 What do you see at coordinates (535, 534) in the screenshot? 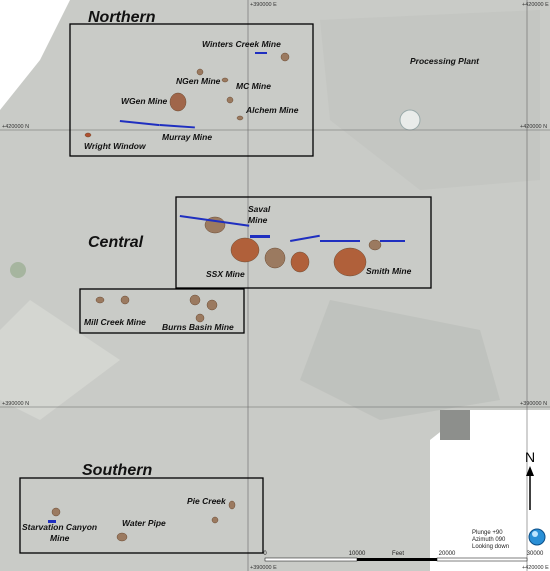
I see `view-globe-highlight` at bounding box center [535, 534].